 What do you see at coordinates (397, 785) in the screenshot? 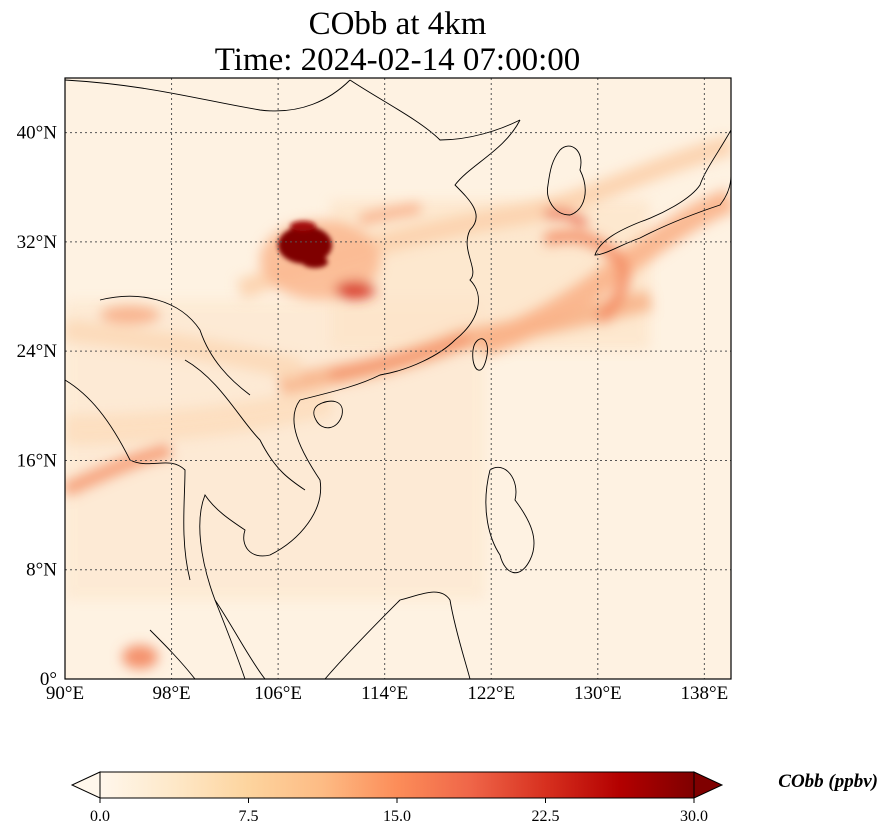
I see `colorbar-ramp` at bounding box center [397, 785].